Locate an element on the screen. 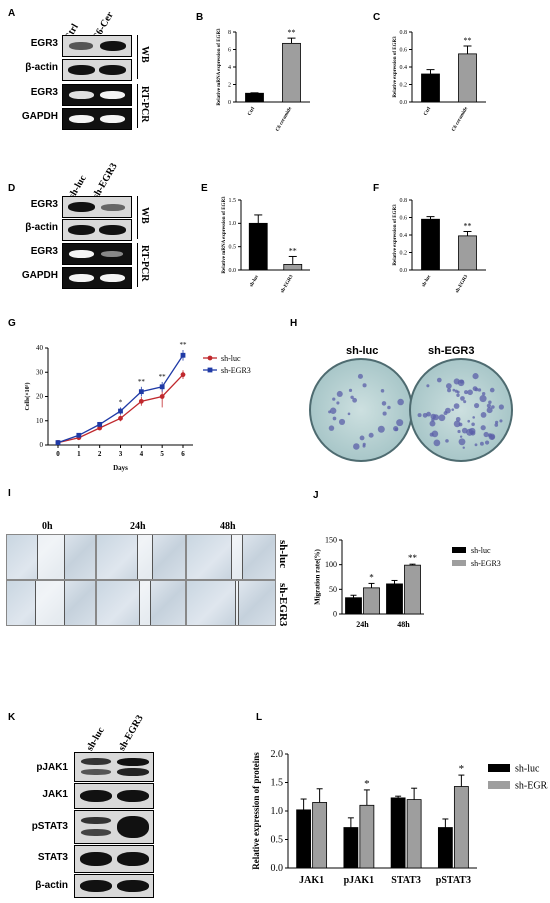  panel-a-group-wb: WB is located at coordinates (144, 54).